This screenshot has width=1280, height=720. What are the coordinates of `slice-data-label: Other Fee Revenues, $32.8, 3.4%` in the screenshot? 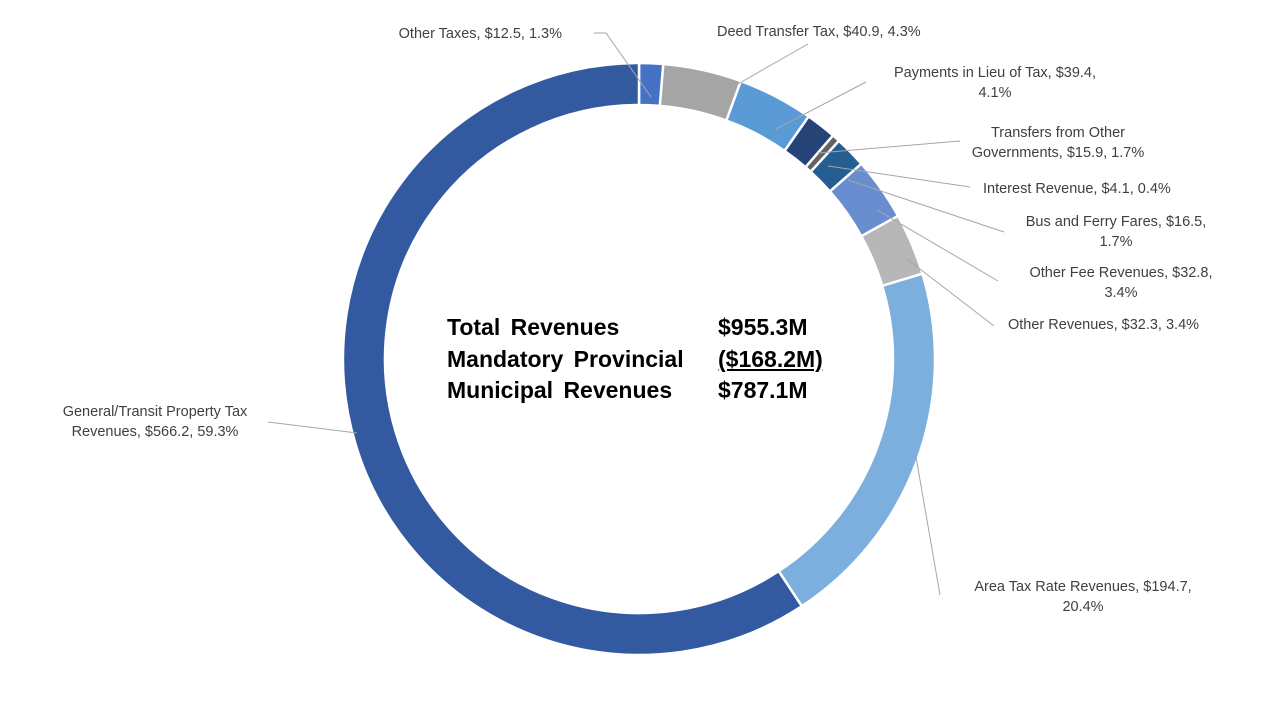 It's located at (1121, 283).